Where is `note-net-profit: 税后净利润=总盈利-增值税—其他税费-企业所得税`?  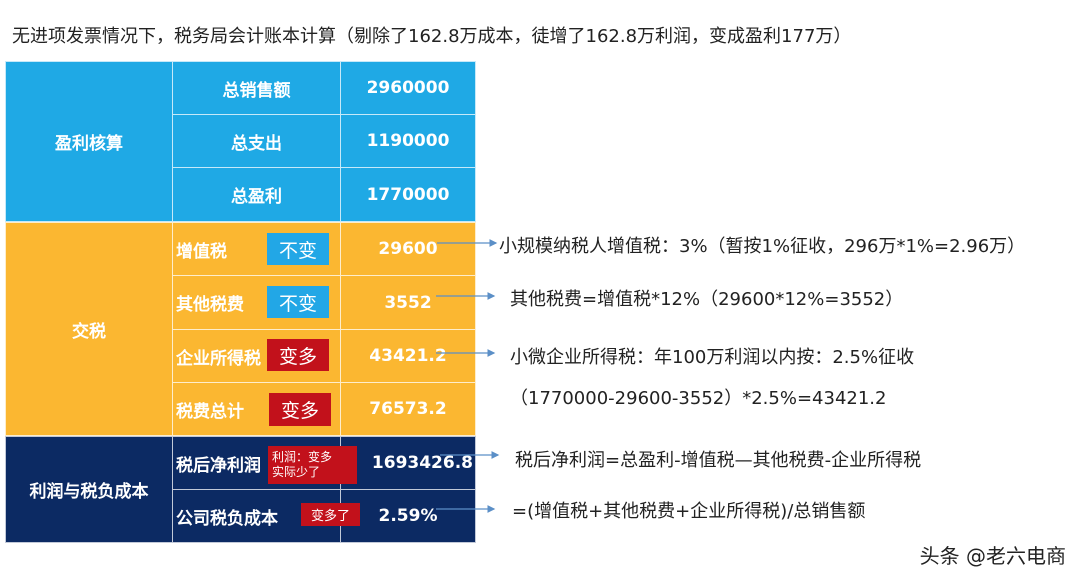 note-net-profit: 税后净利润=总盈利-增值税—其他税费-企业所得税 is located at coordinates (718, 460).